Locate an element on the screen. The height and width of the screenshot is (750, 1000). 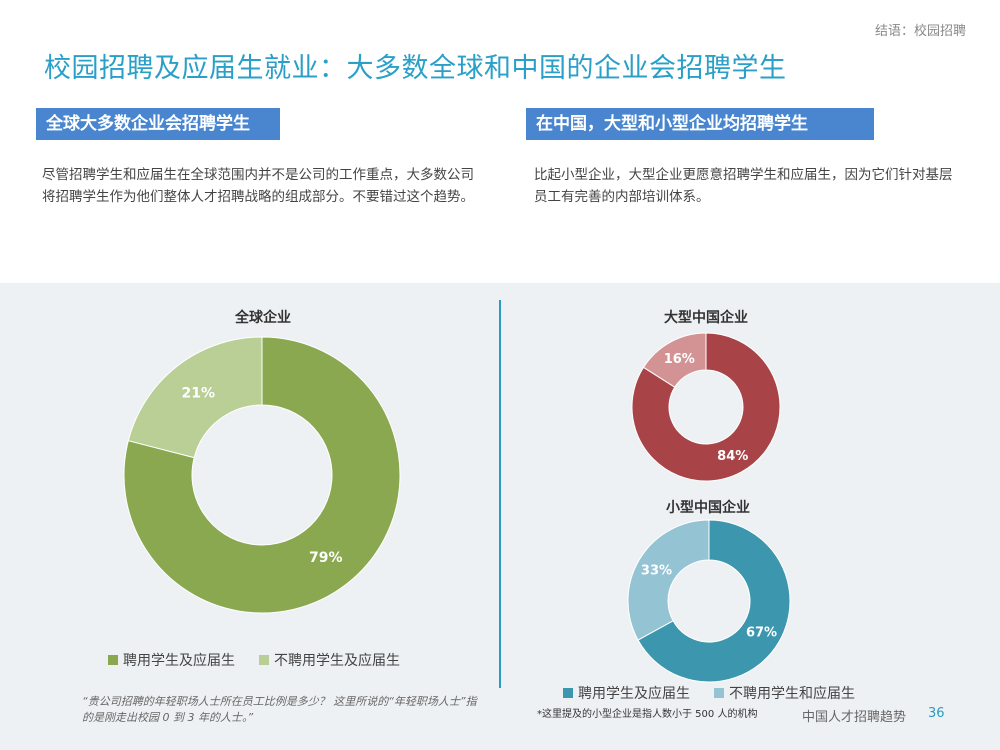
donut-label-1-1: 16% is located at coordinates (679, 359).